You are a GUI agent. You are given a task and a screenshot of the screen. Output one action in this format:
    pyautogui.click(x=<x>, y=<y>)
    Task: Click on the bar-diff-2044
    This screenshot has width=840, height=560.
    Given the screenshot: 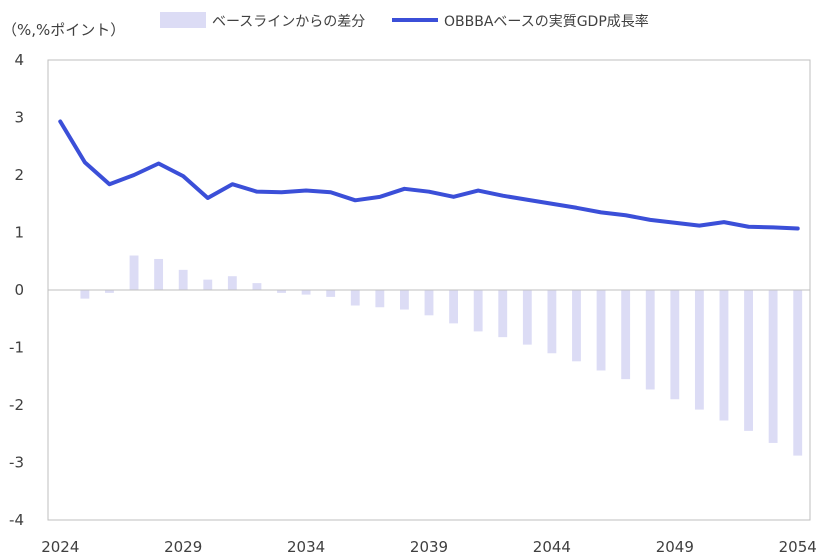 What is the action you would take?
    pyautogui.click(x=552, y=322)
    